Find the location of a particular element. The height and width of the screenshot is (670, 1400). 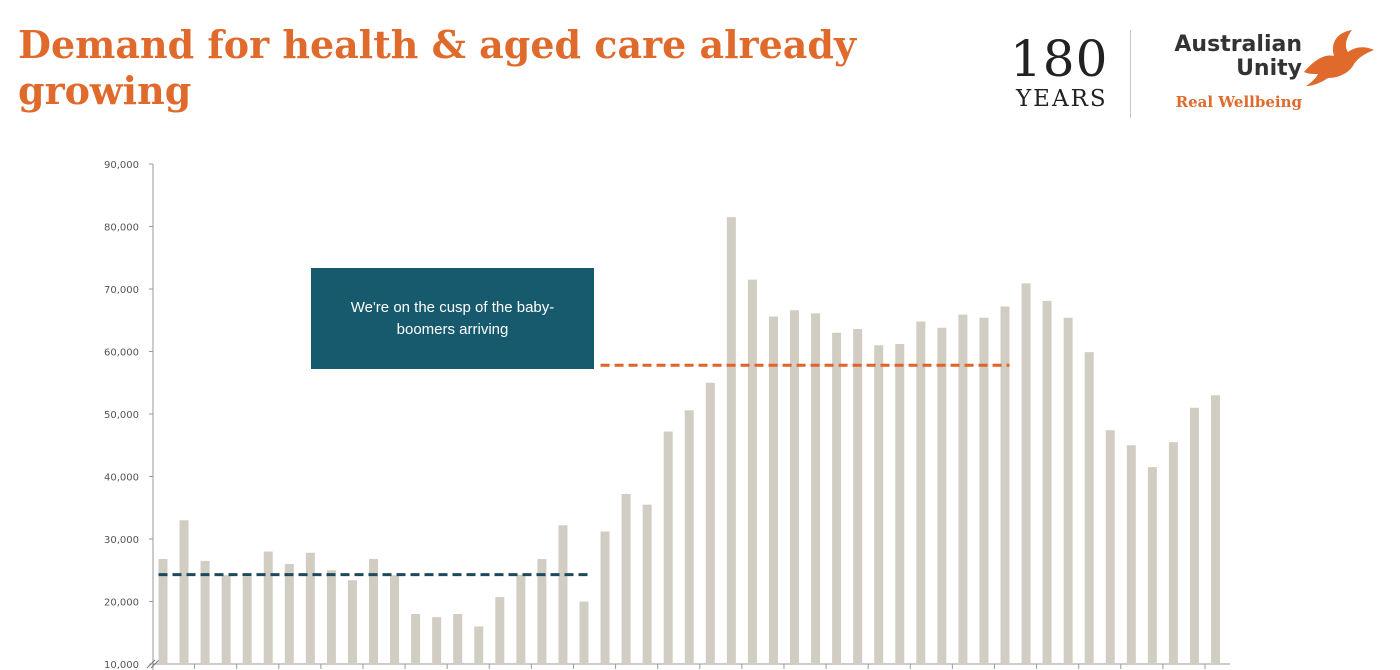

brand-name-line1: Australian is located at coordinates (1238, 44).